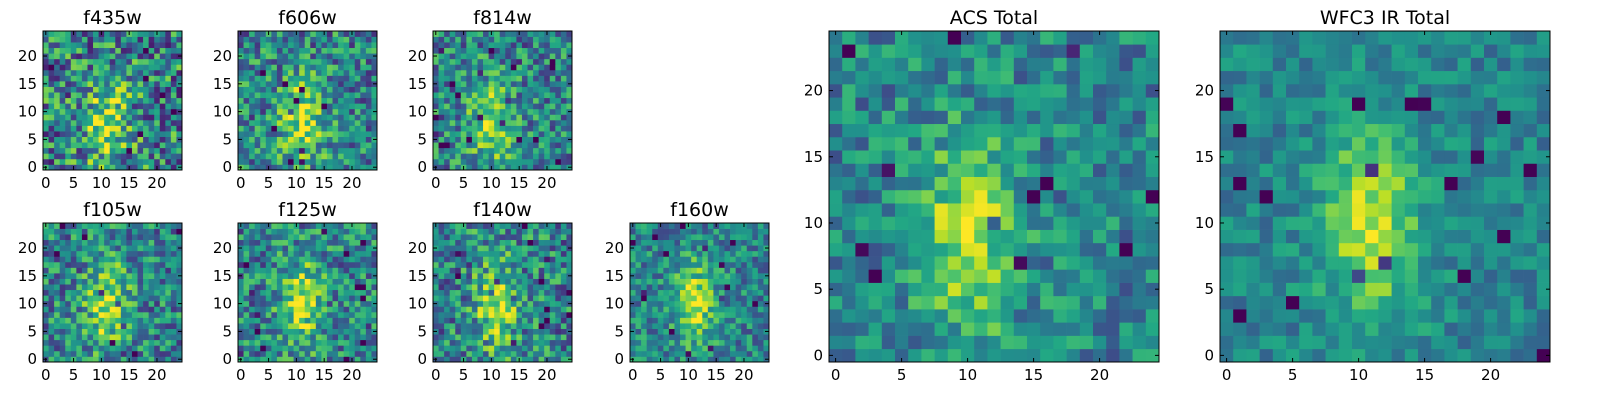 The image size is (1600, 400). What do you see at coordinates (74, 375) in the screenshot?
I see `x-tick-label: 5` at bounding box center [74, 375].